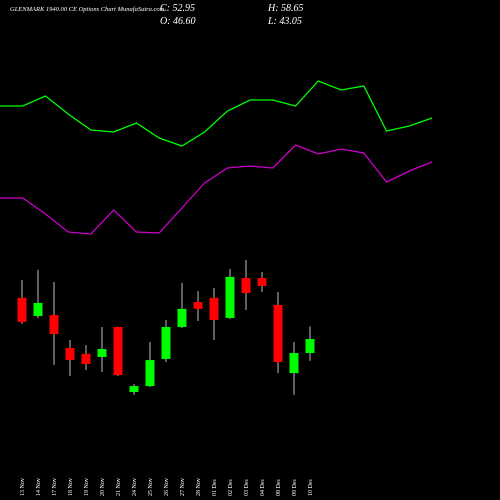 The image size is (500, 500). What do you see at coordinates (231, 487) in the screenshot?
I see `x-tick-label: 02 Dec` at bounding box center [231, 487].